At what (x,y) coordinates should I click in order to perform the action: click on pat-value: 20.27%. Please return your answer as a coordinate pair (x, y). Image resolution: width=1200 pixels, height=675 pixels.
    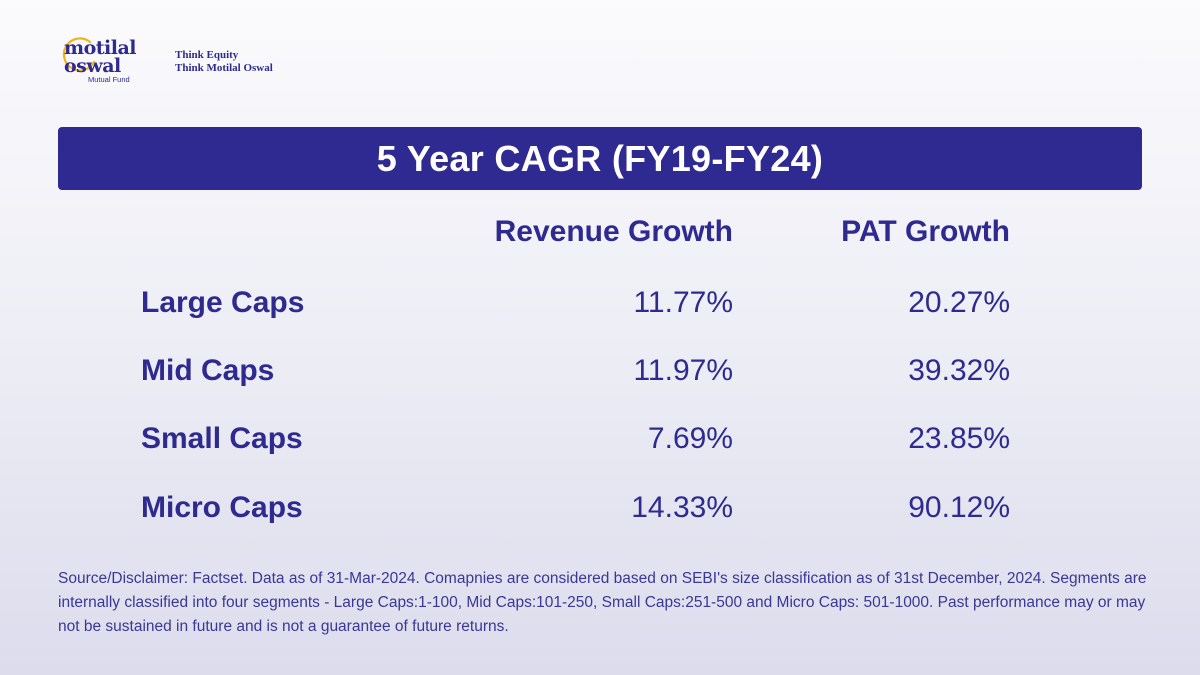
    Looking at the image, I should click on (959, 302).